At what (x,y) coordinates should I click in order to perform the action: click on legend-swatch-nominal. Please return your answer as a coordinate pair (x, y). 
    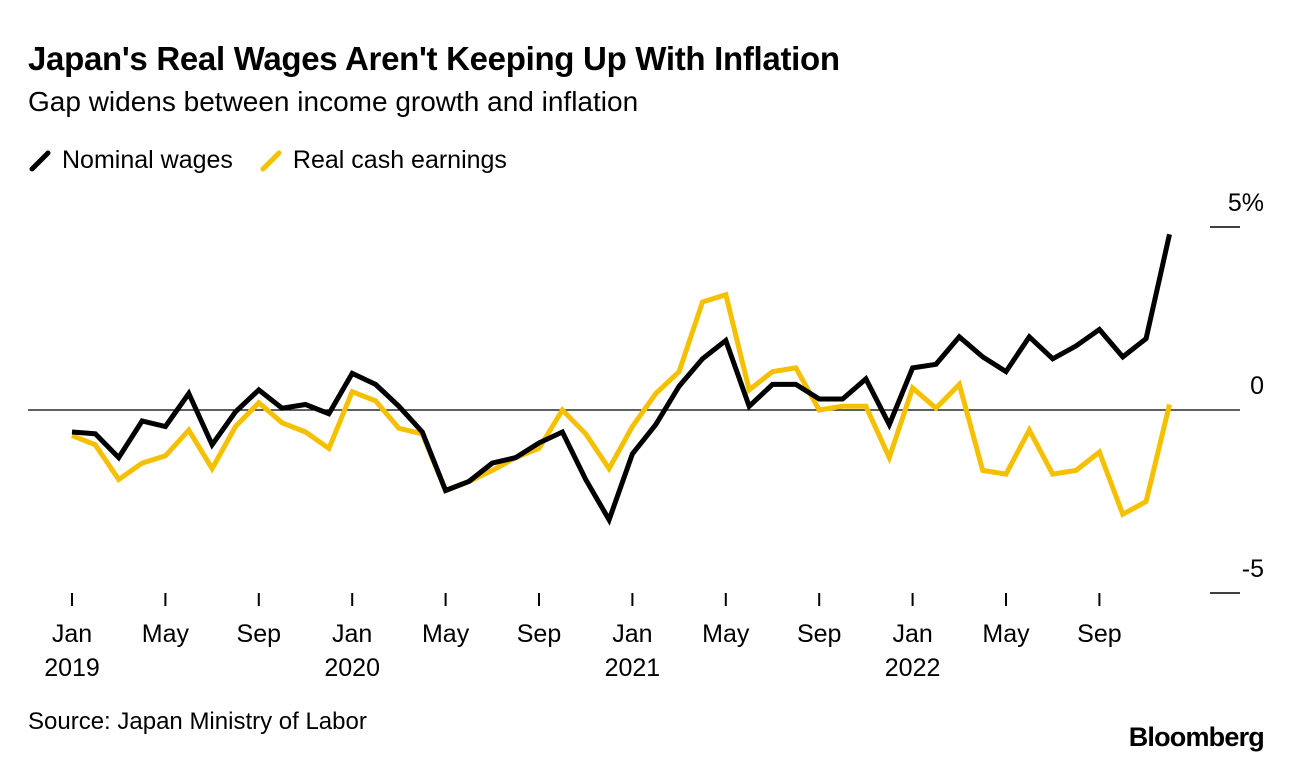
    Looking at the image, I should click on (40, 160).